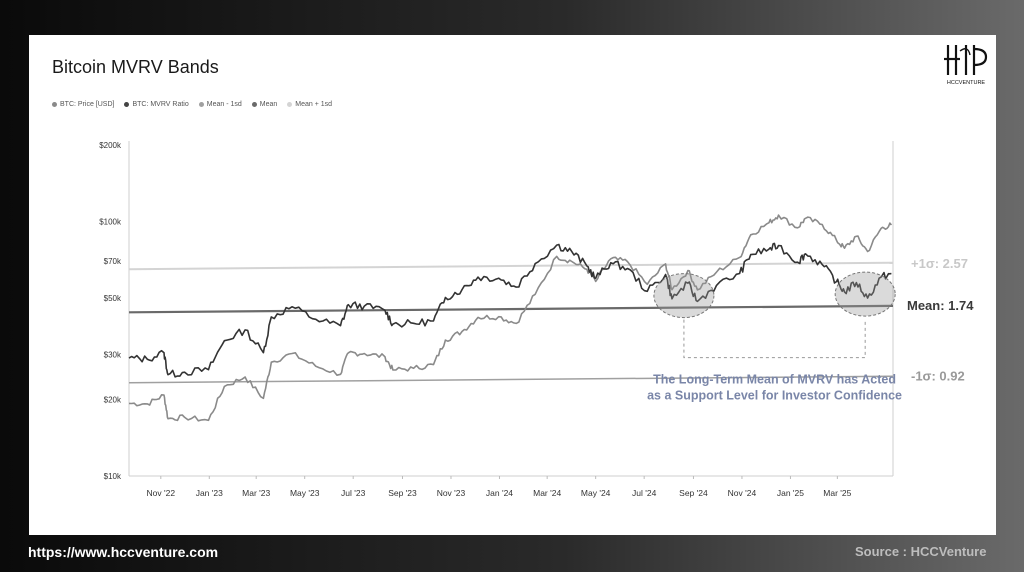 This screenshot has height=572, width=1024. What do you see at coordinates (87, 104) in the screenshot?
I see `legend-label: BTC: Price [USD]` at bounding box center [87, 104].